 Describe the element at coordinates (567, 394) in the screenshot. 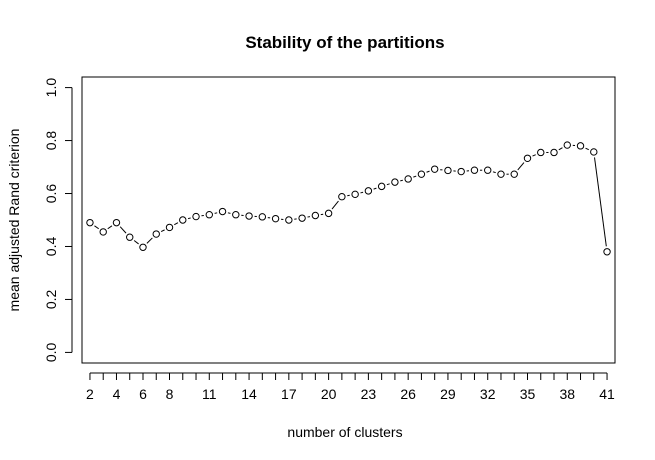

I see `x-tick-label: 38` at that location.